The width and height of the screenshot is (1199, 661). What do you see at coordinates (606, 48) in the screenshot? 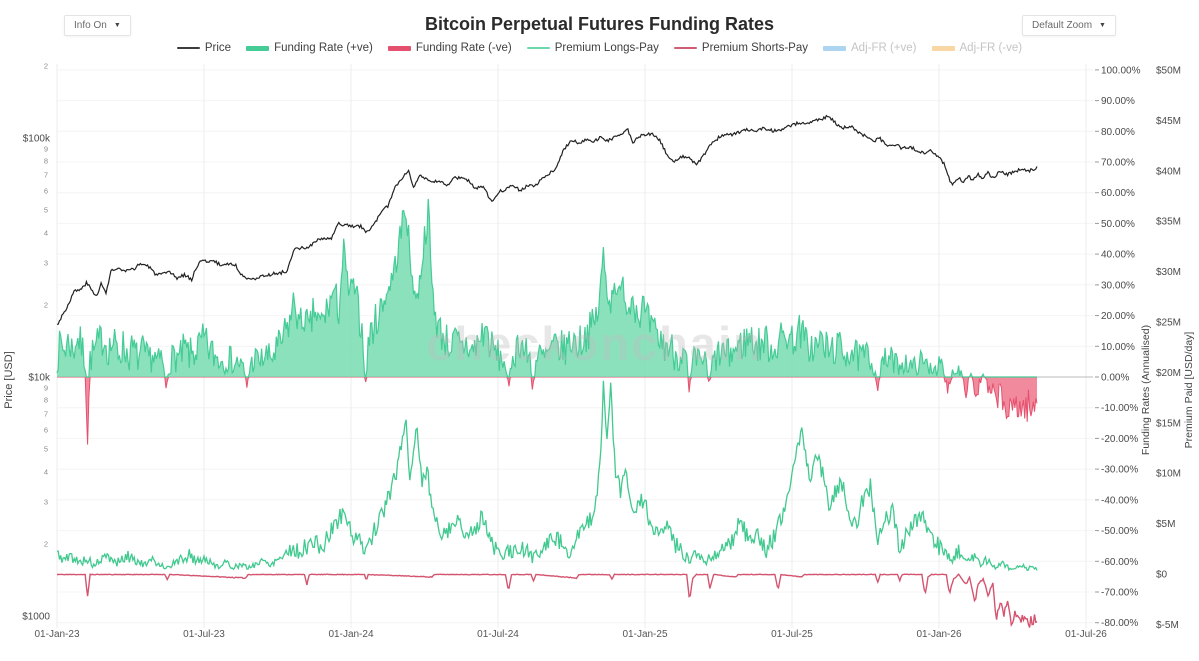
I see `legend-label: Premium Longs-Pay` at bounding box center [606, 48].